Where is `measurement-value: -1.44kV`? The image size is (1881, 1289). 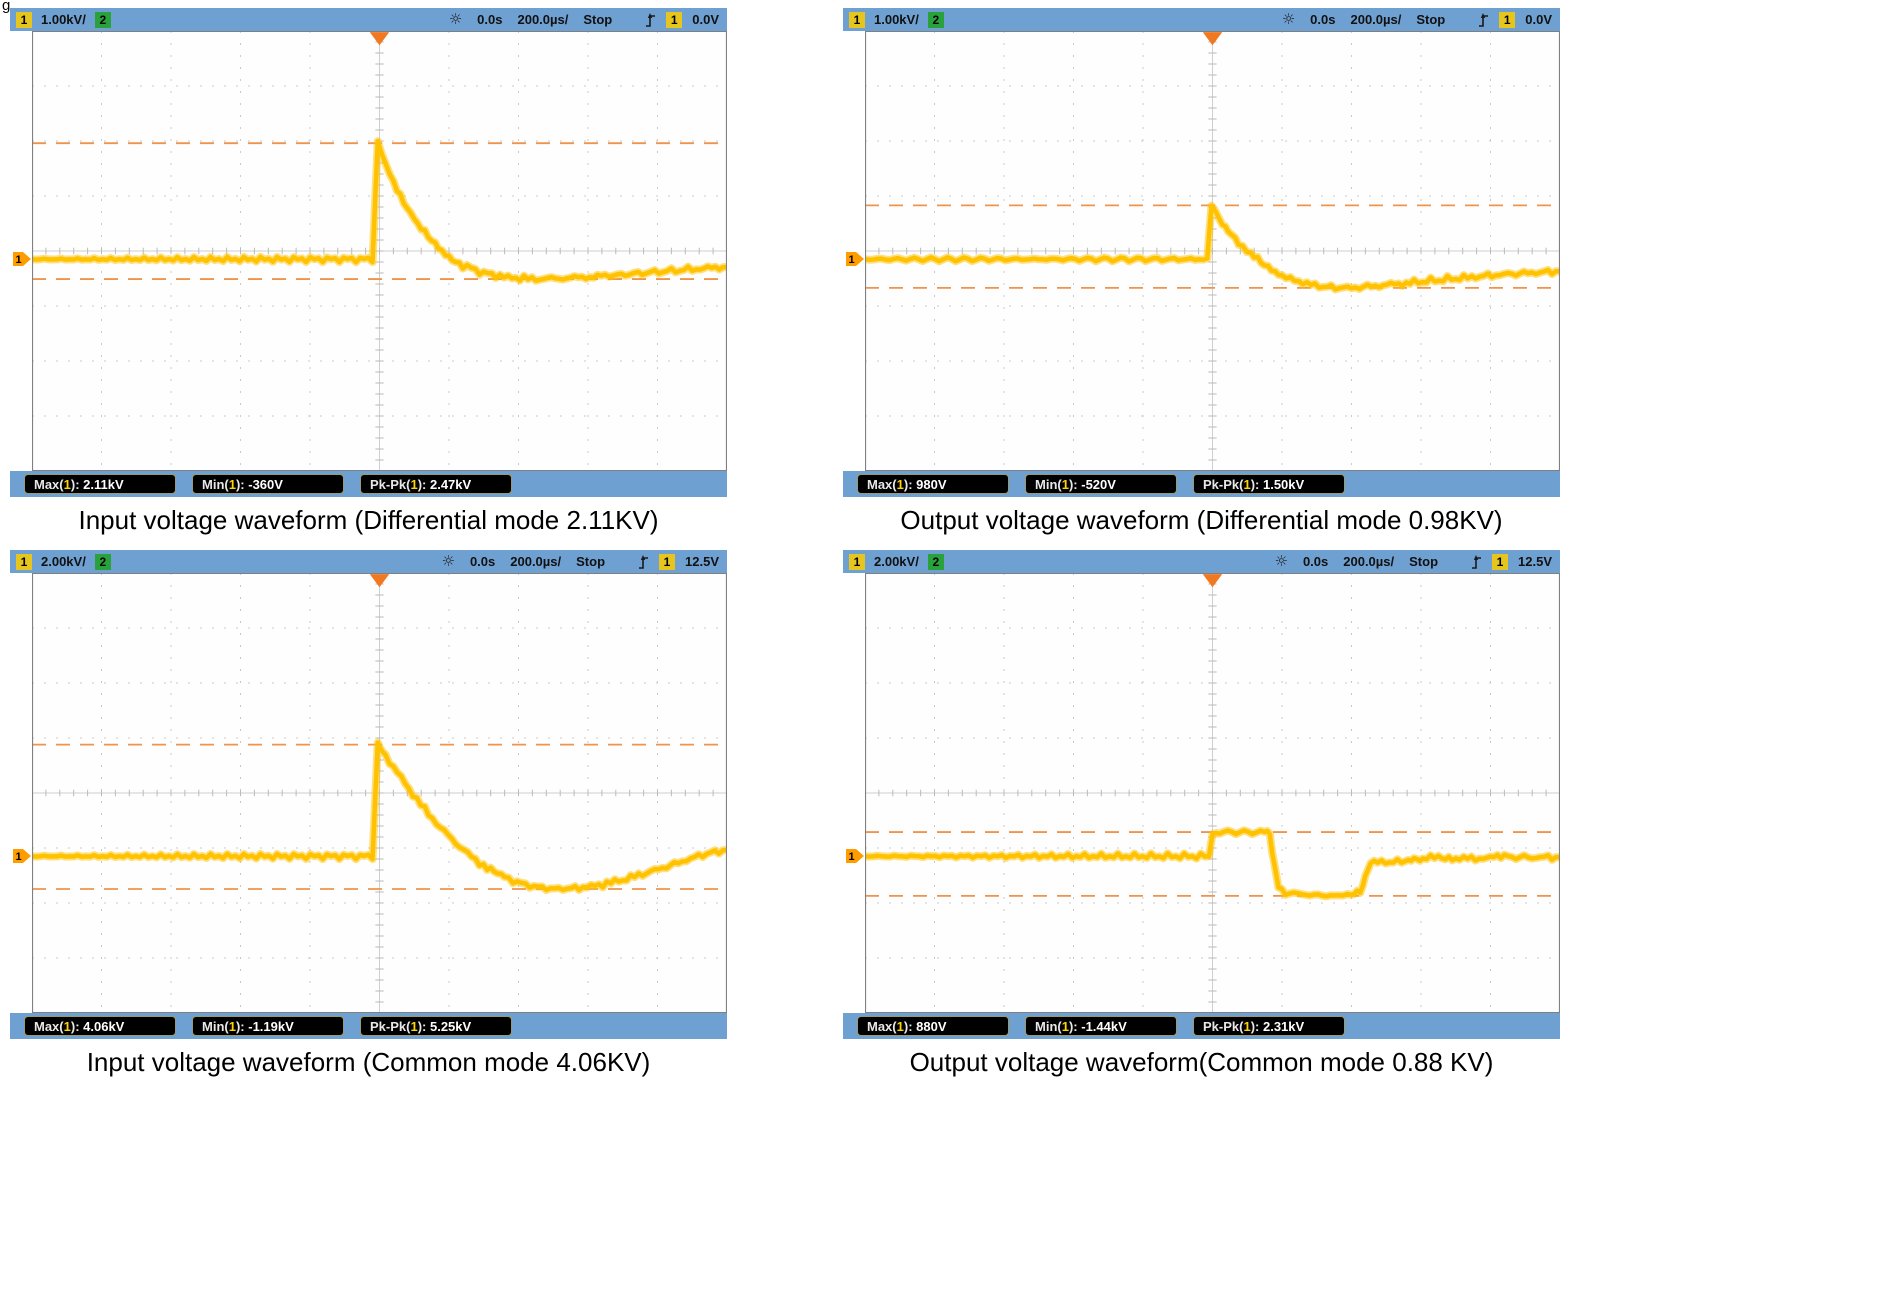 measurement-value: -1.44kV is located at coordinates (1104, 1026).